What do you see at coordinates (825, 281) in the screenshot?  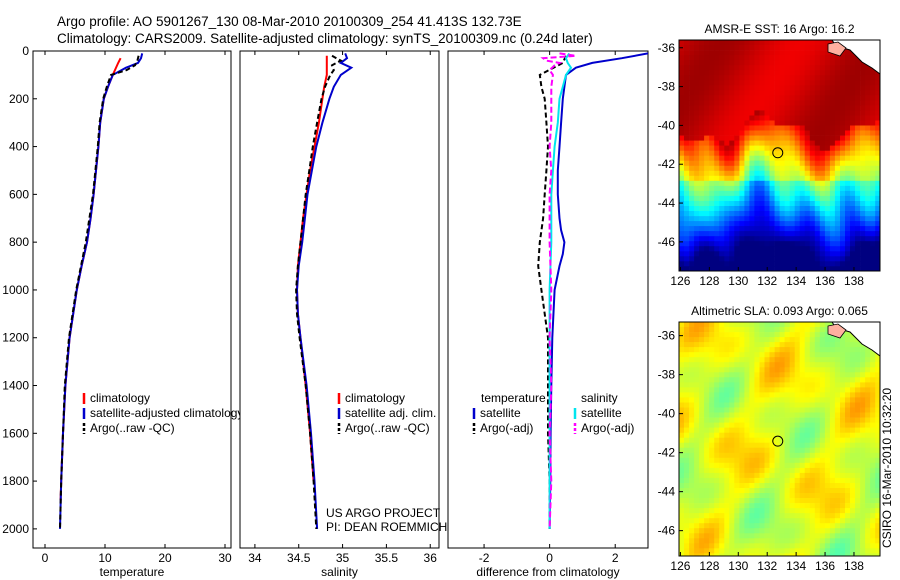 I see `x-tick-label: 136` at bounding box center [825, 281].